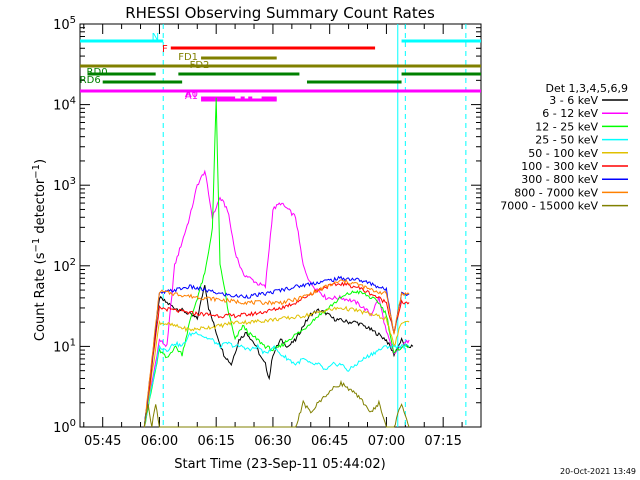 The width and height of the screenshot is (640, 480). I want to click on x-axis-label: Start Time (23-Sep-11 05:44:02), so click(279, 464).